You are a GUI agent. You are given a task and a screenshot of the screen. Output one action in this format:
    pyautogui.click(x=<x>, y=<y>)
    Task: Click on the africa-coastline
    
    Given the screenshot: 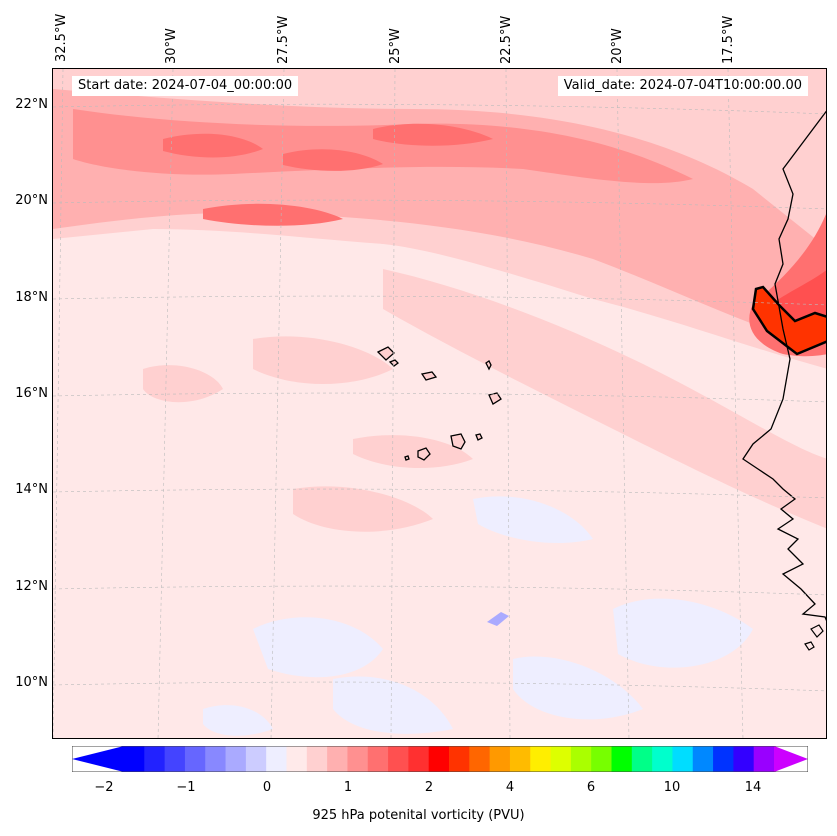 What is the action you would take?
    pyautogui.click(x=784, y=365)
    